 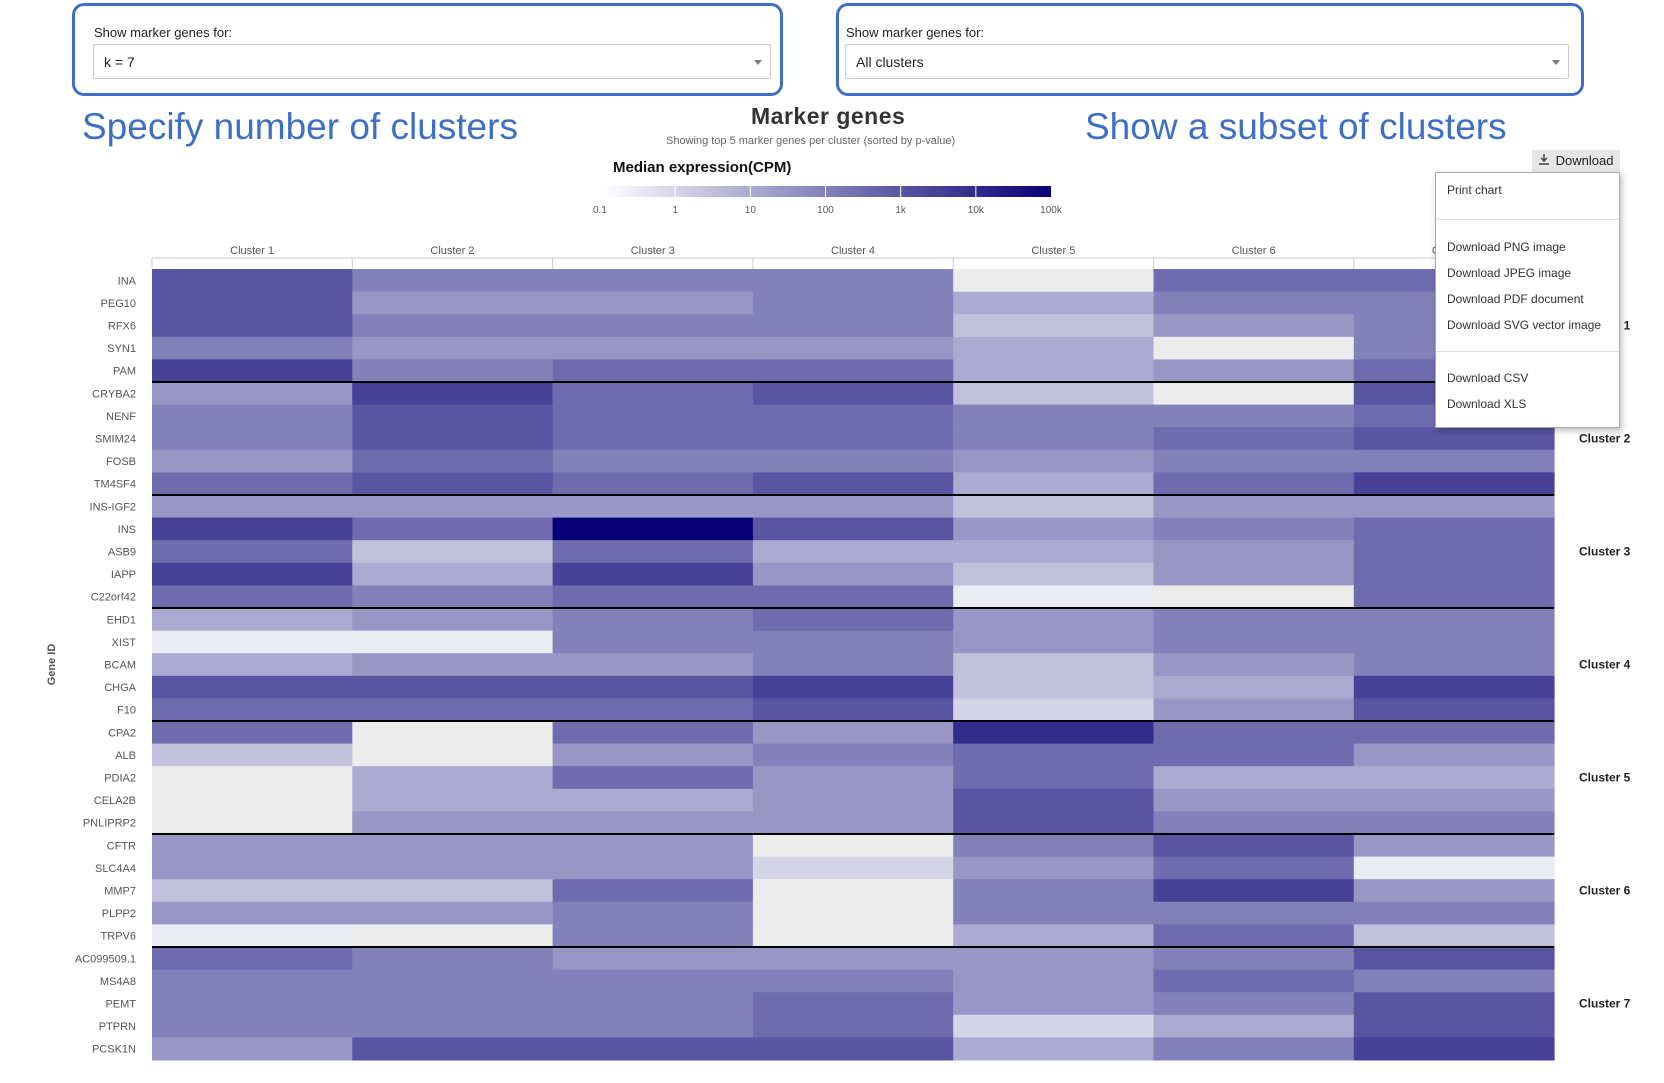 What do you see at coordinates (119, 914) in the screenshot?
I see `row-label: PLPP2` at bounding box center [119, 914].